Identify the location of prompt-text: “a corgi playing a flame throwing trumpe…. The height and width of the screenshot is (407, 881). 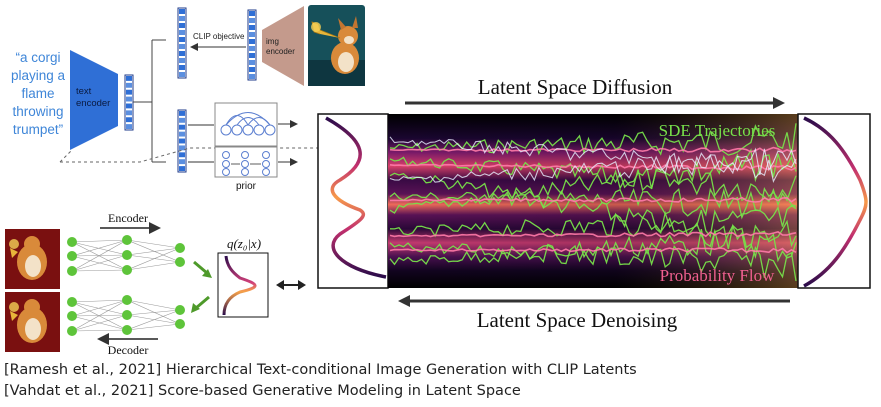
(38, 93).